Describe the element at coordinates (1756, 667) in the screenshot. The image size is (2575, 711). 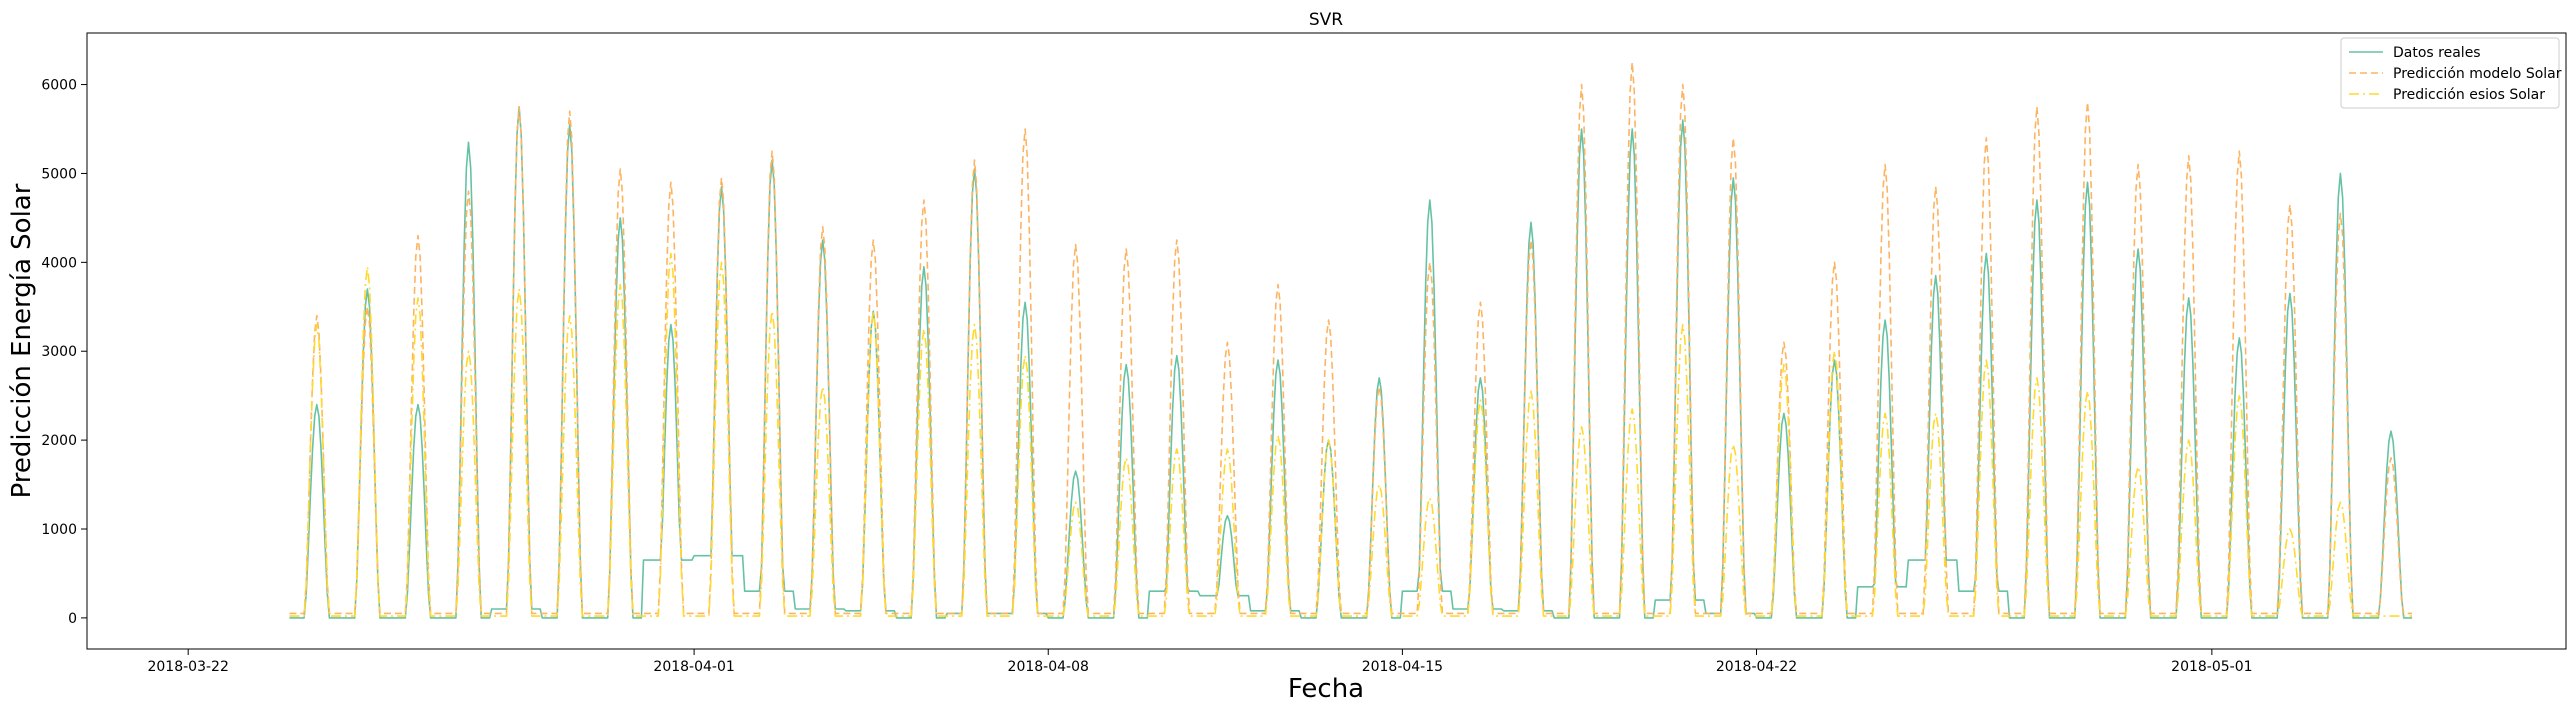
I see `x-tick-label: 2018-04-22` at that location.